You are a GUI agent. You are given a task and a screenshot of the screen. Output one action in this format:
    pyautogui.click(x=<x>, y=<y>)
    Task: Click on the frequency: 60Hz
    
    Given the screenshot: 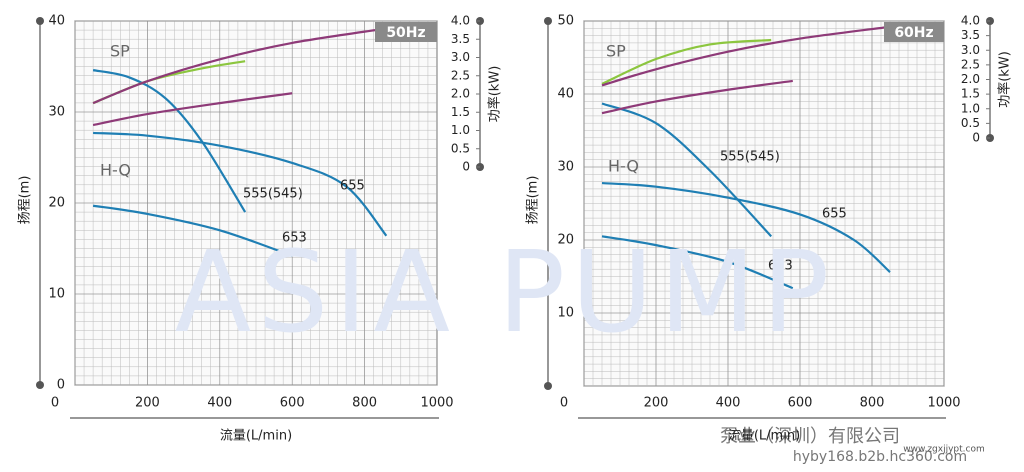 What is the action you would take?
    pyautogui.click(x=913, y=33)
    